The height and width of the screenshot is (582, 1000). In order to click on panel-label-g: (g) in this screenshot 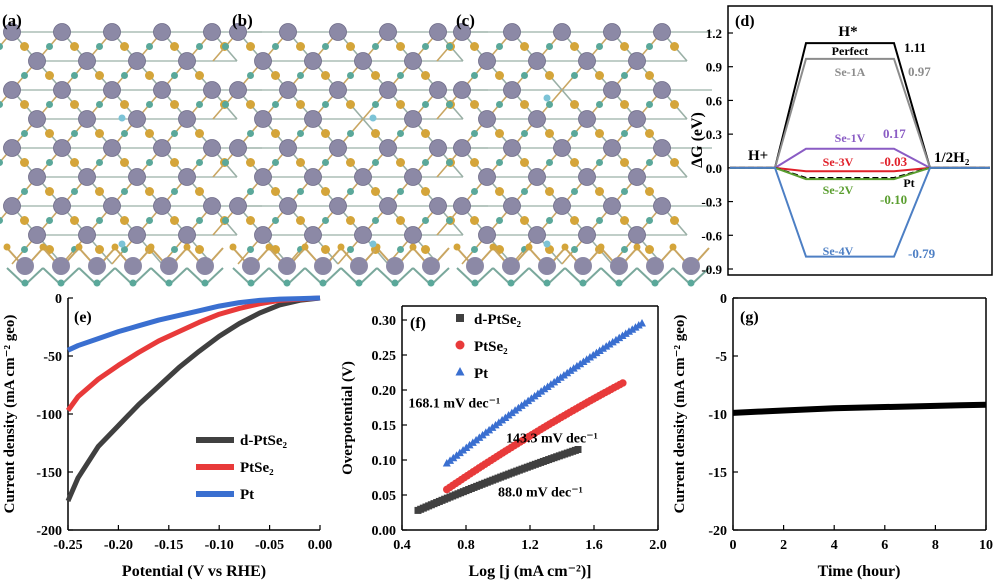, I will do `click(749, 317)`.